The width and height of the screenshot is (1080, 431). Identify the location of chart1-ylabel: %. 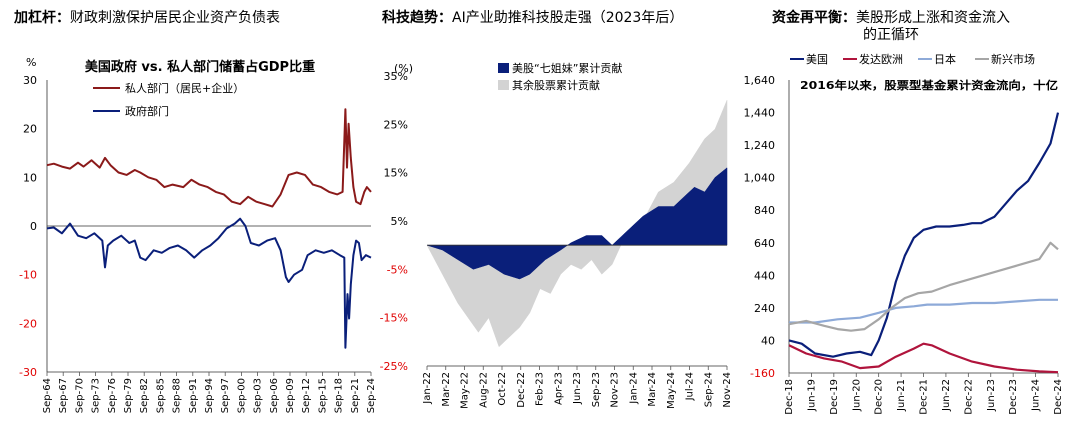
(31, 62).